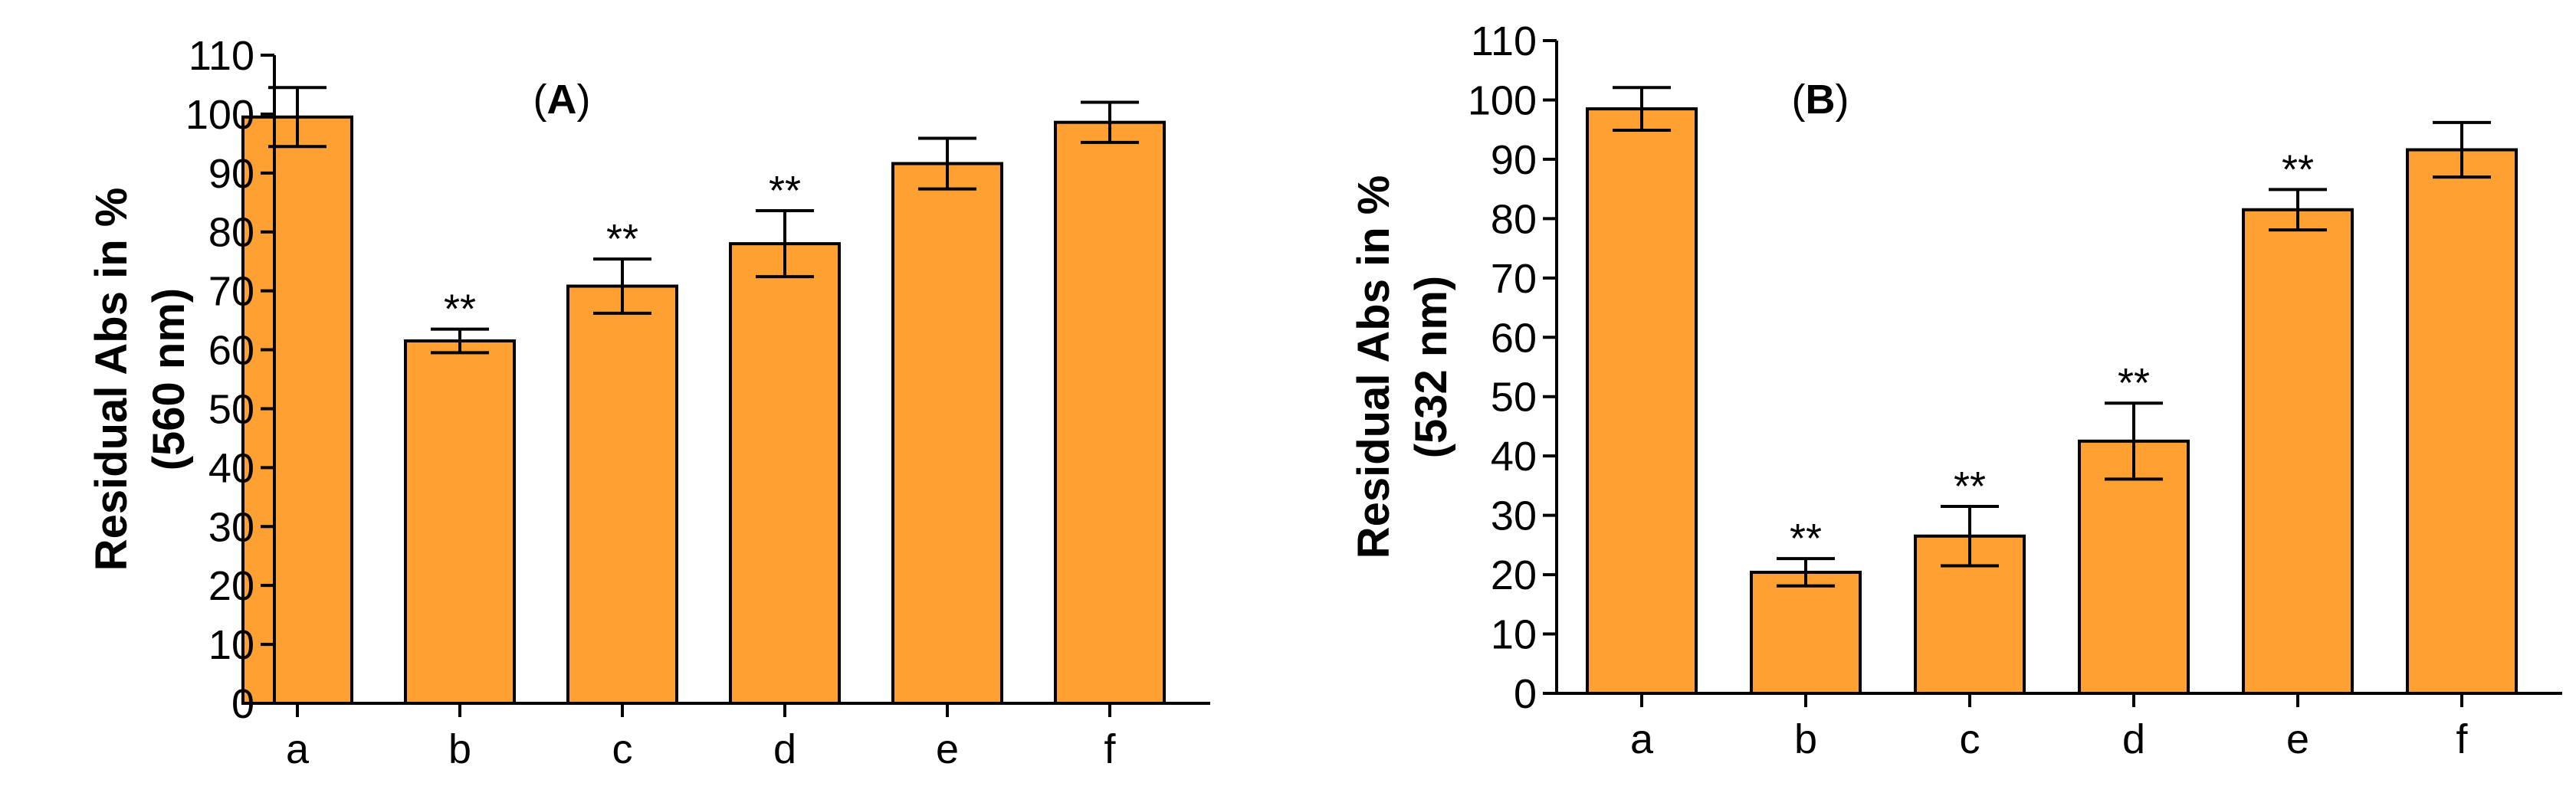 The image size is (2576, 796). What do you see at coordinates (622, 494) in the screenshot?
I see `bar-c` at bounding box center [622, 494].